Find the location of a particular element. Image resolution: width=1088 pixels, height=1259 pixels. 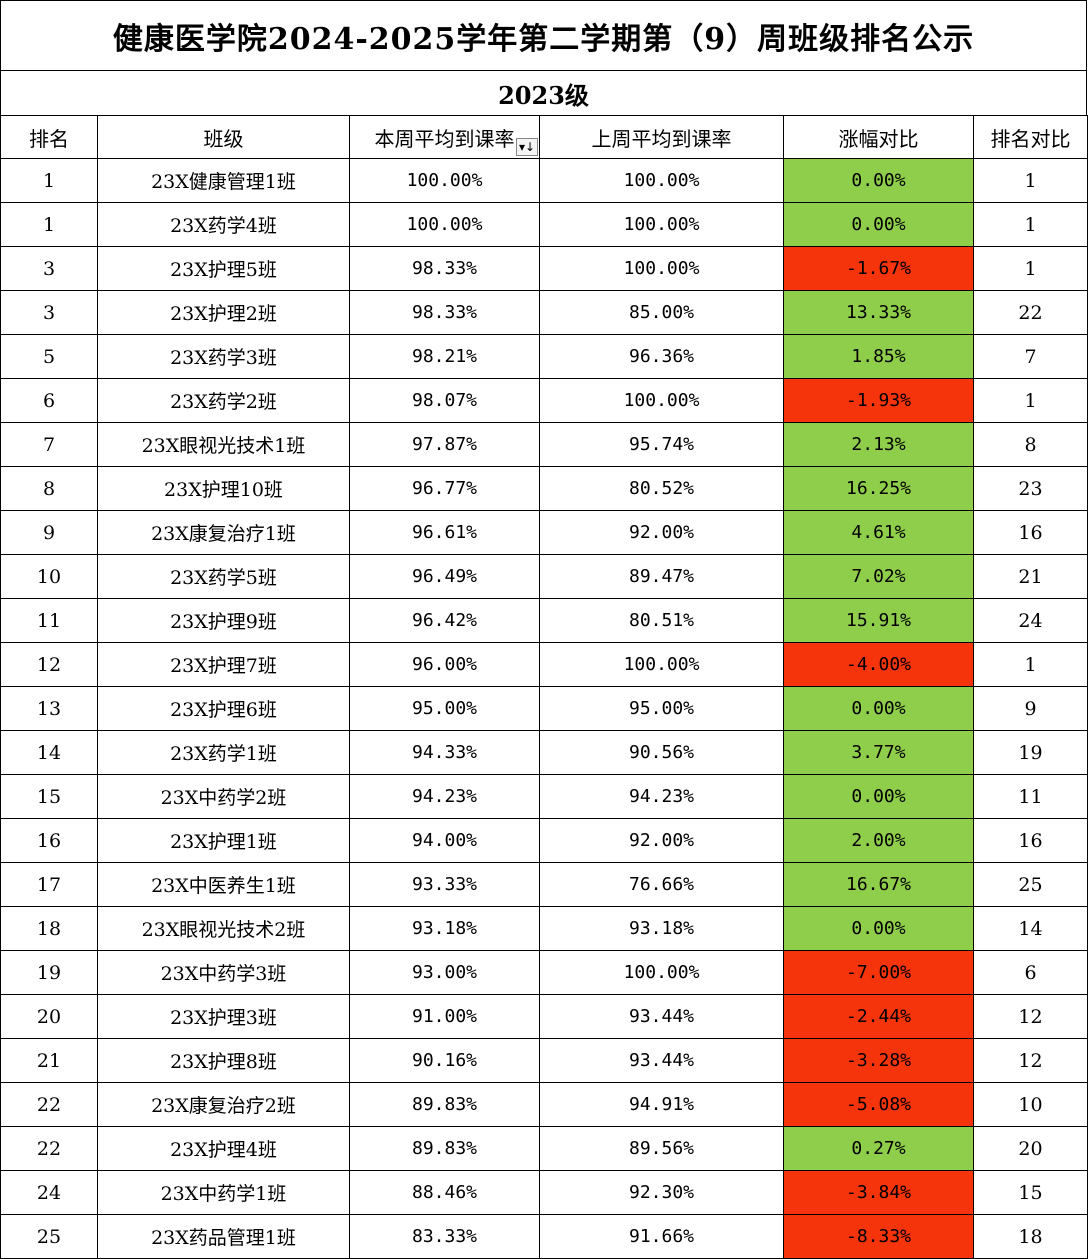

change-cell: -1.67% is located at coordinates (878, 268).